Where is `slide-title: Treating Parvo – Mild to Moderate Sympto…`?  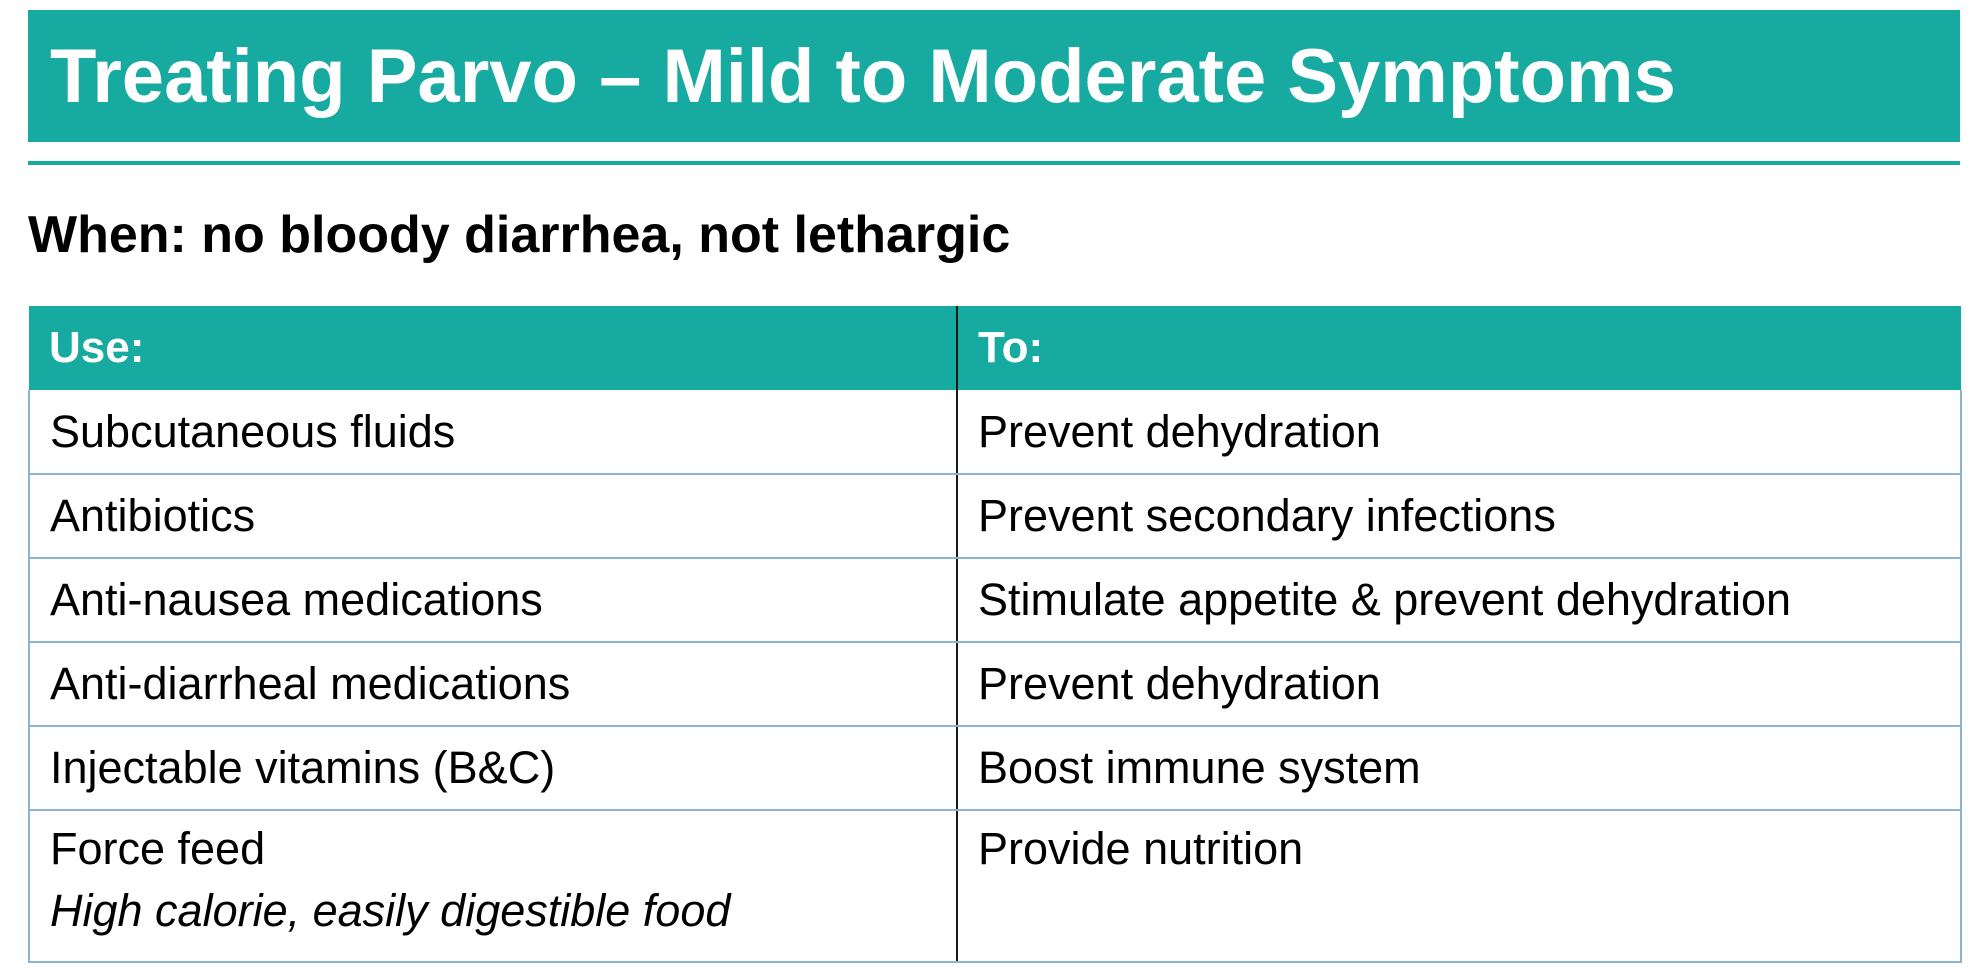 slide-title: Treating Parvo – Mild to Moderate Sympto… is located at coordinates (863, 76).